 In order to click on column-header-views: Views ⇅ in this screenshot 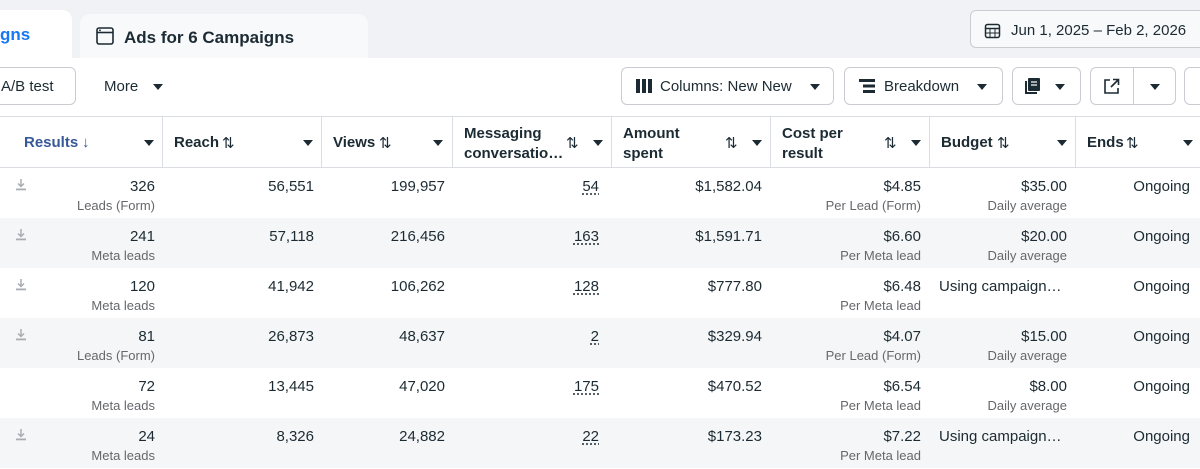, I will do `click(387, 142)`.